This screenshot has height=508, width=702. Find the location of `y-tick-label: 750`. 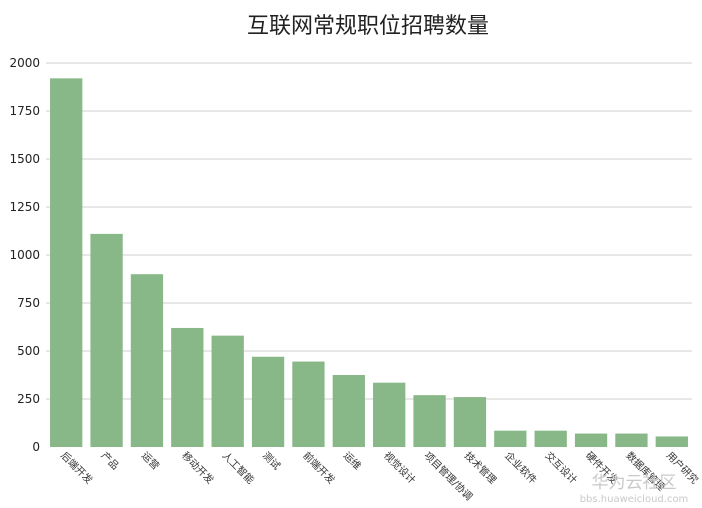

y-tick-label: 750 is located at coordinates (28, 303).